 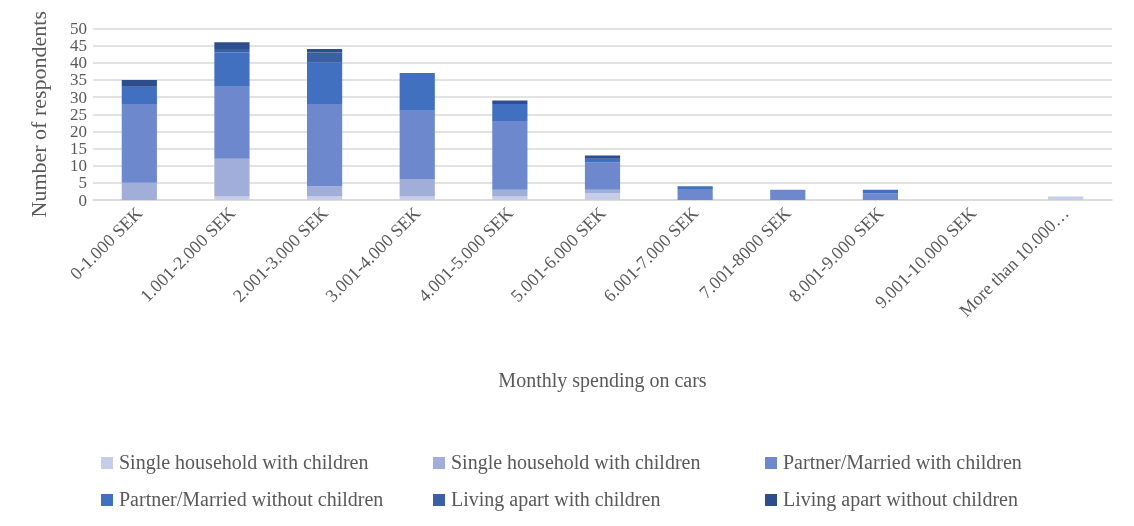 I want to click on y-tick-label: 5, so click(x=82, y=183).